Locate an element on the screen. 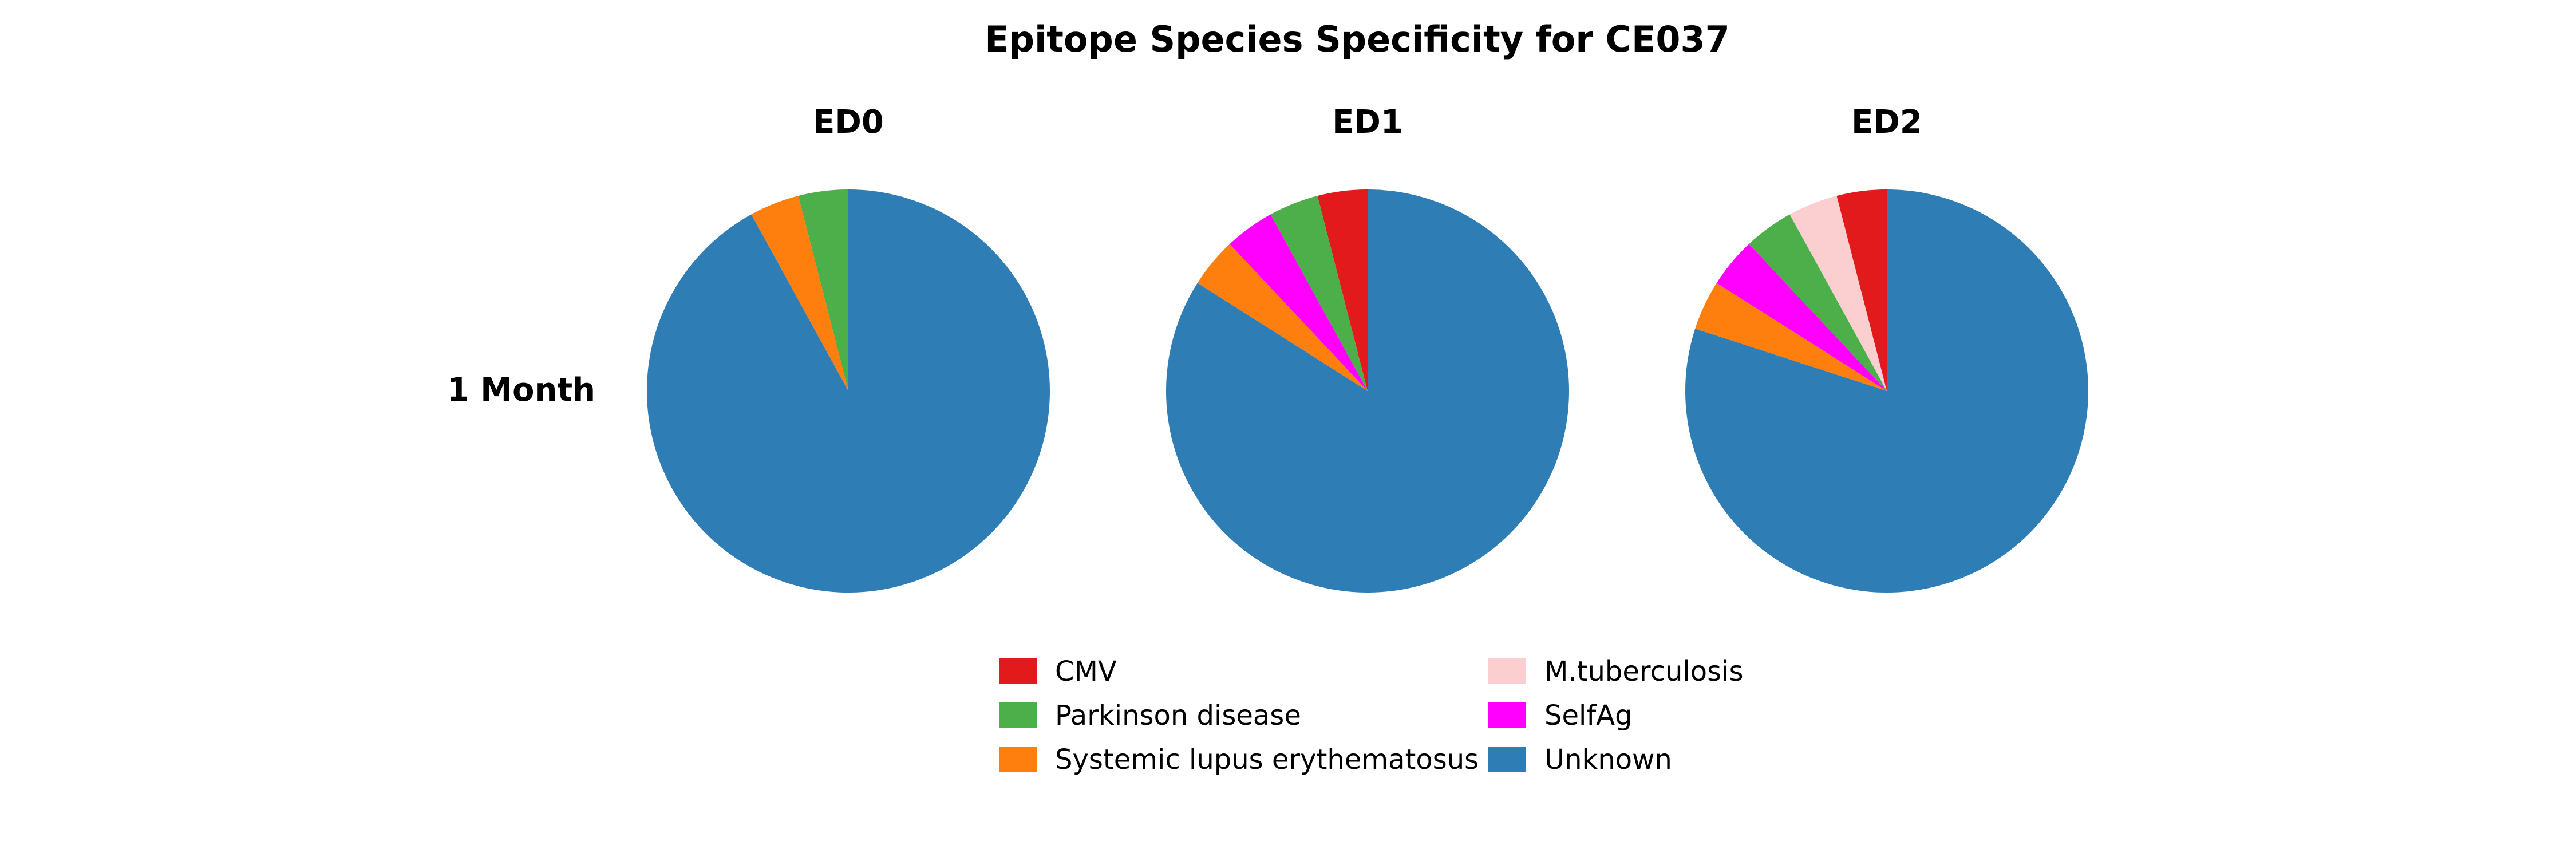 This screenshot has height=861, width=2576. pie-slice-ed2-unknown is located at coordinates (1887, 391).